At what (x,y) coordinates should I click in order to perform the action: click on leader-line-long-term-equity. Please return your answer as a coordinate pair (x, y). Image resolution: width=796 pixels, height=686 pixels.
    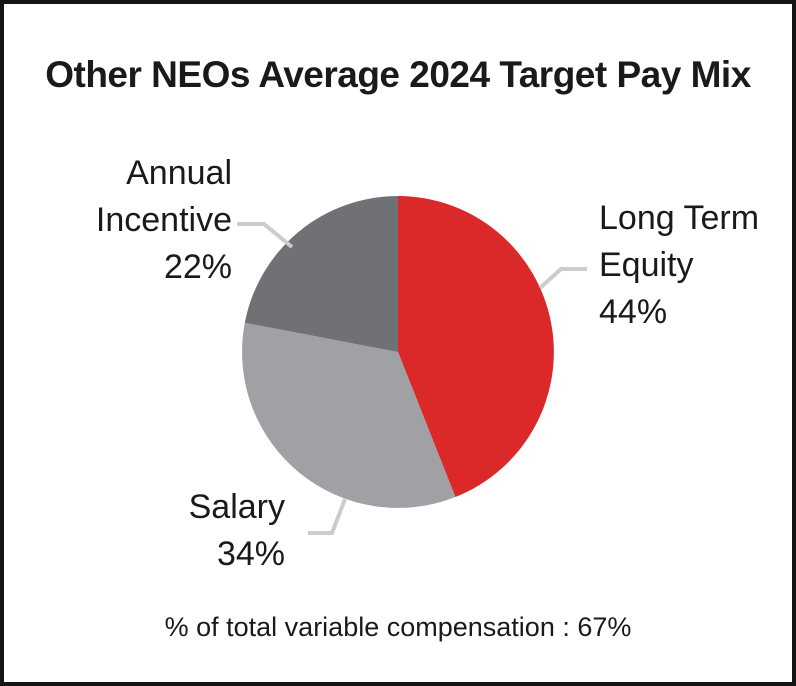
    Looking at the image, I should click on (562, 278).